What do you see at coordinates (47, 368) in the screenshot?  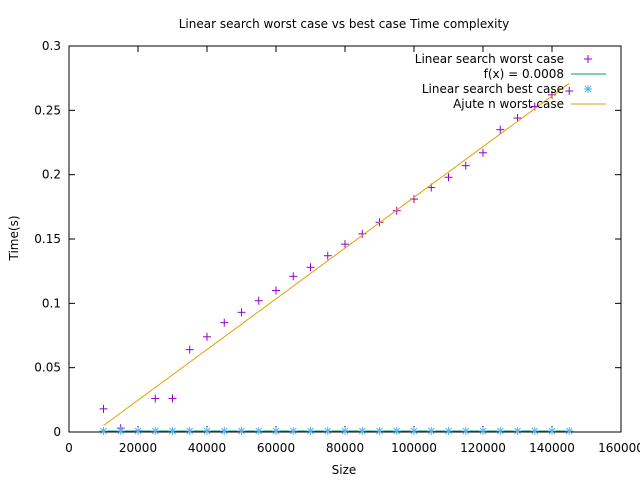 I see `y-tick-label: 0.05` at bounding box center [47, 368].